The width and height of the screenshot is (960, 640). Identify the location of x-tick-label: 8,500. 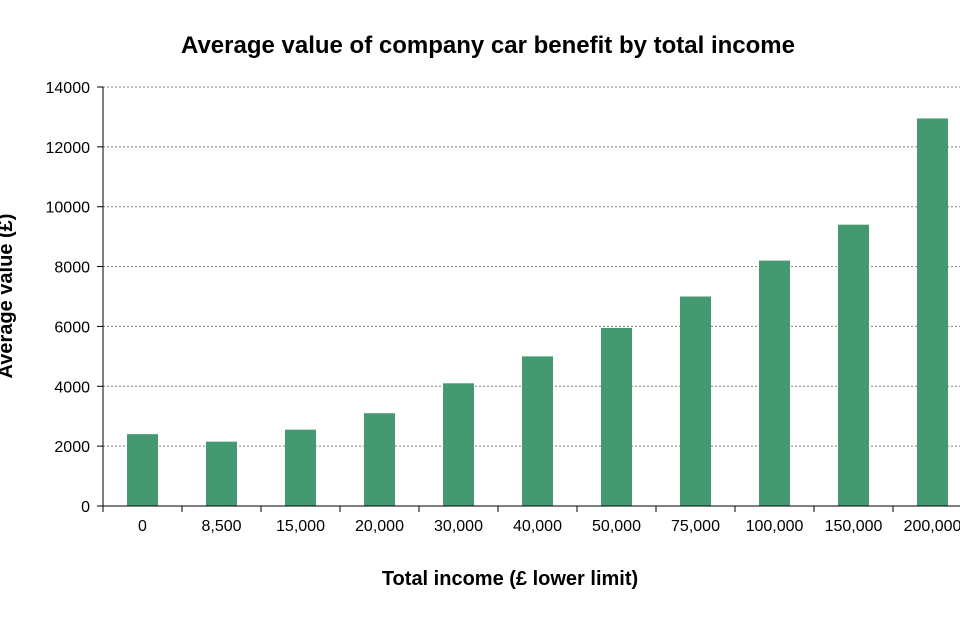
(221, 526).